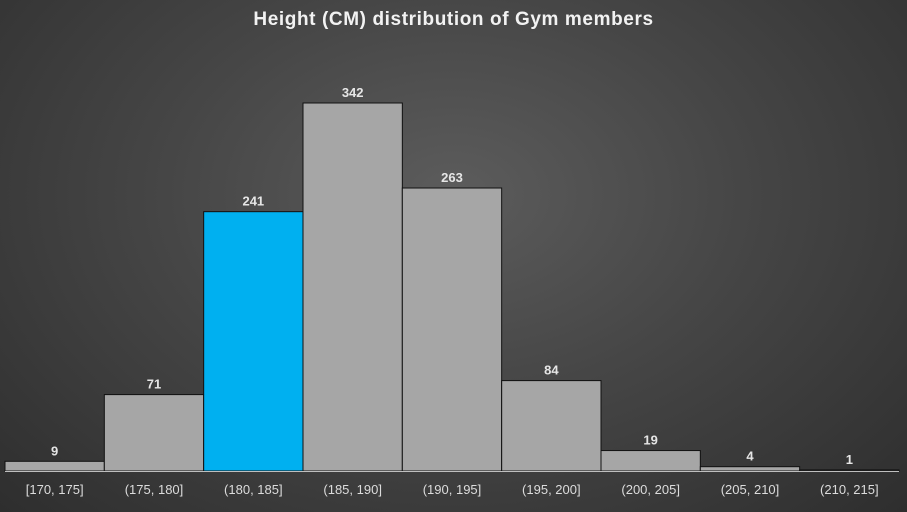 The height and width of the screenshot is (512, 907). I want to click on x-tick-label-7: (205, 210], so click(750, 489).